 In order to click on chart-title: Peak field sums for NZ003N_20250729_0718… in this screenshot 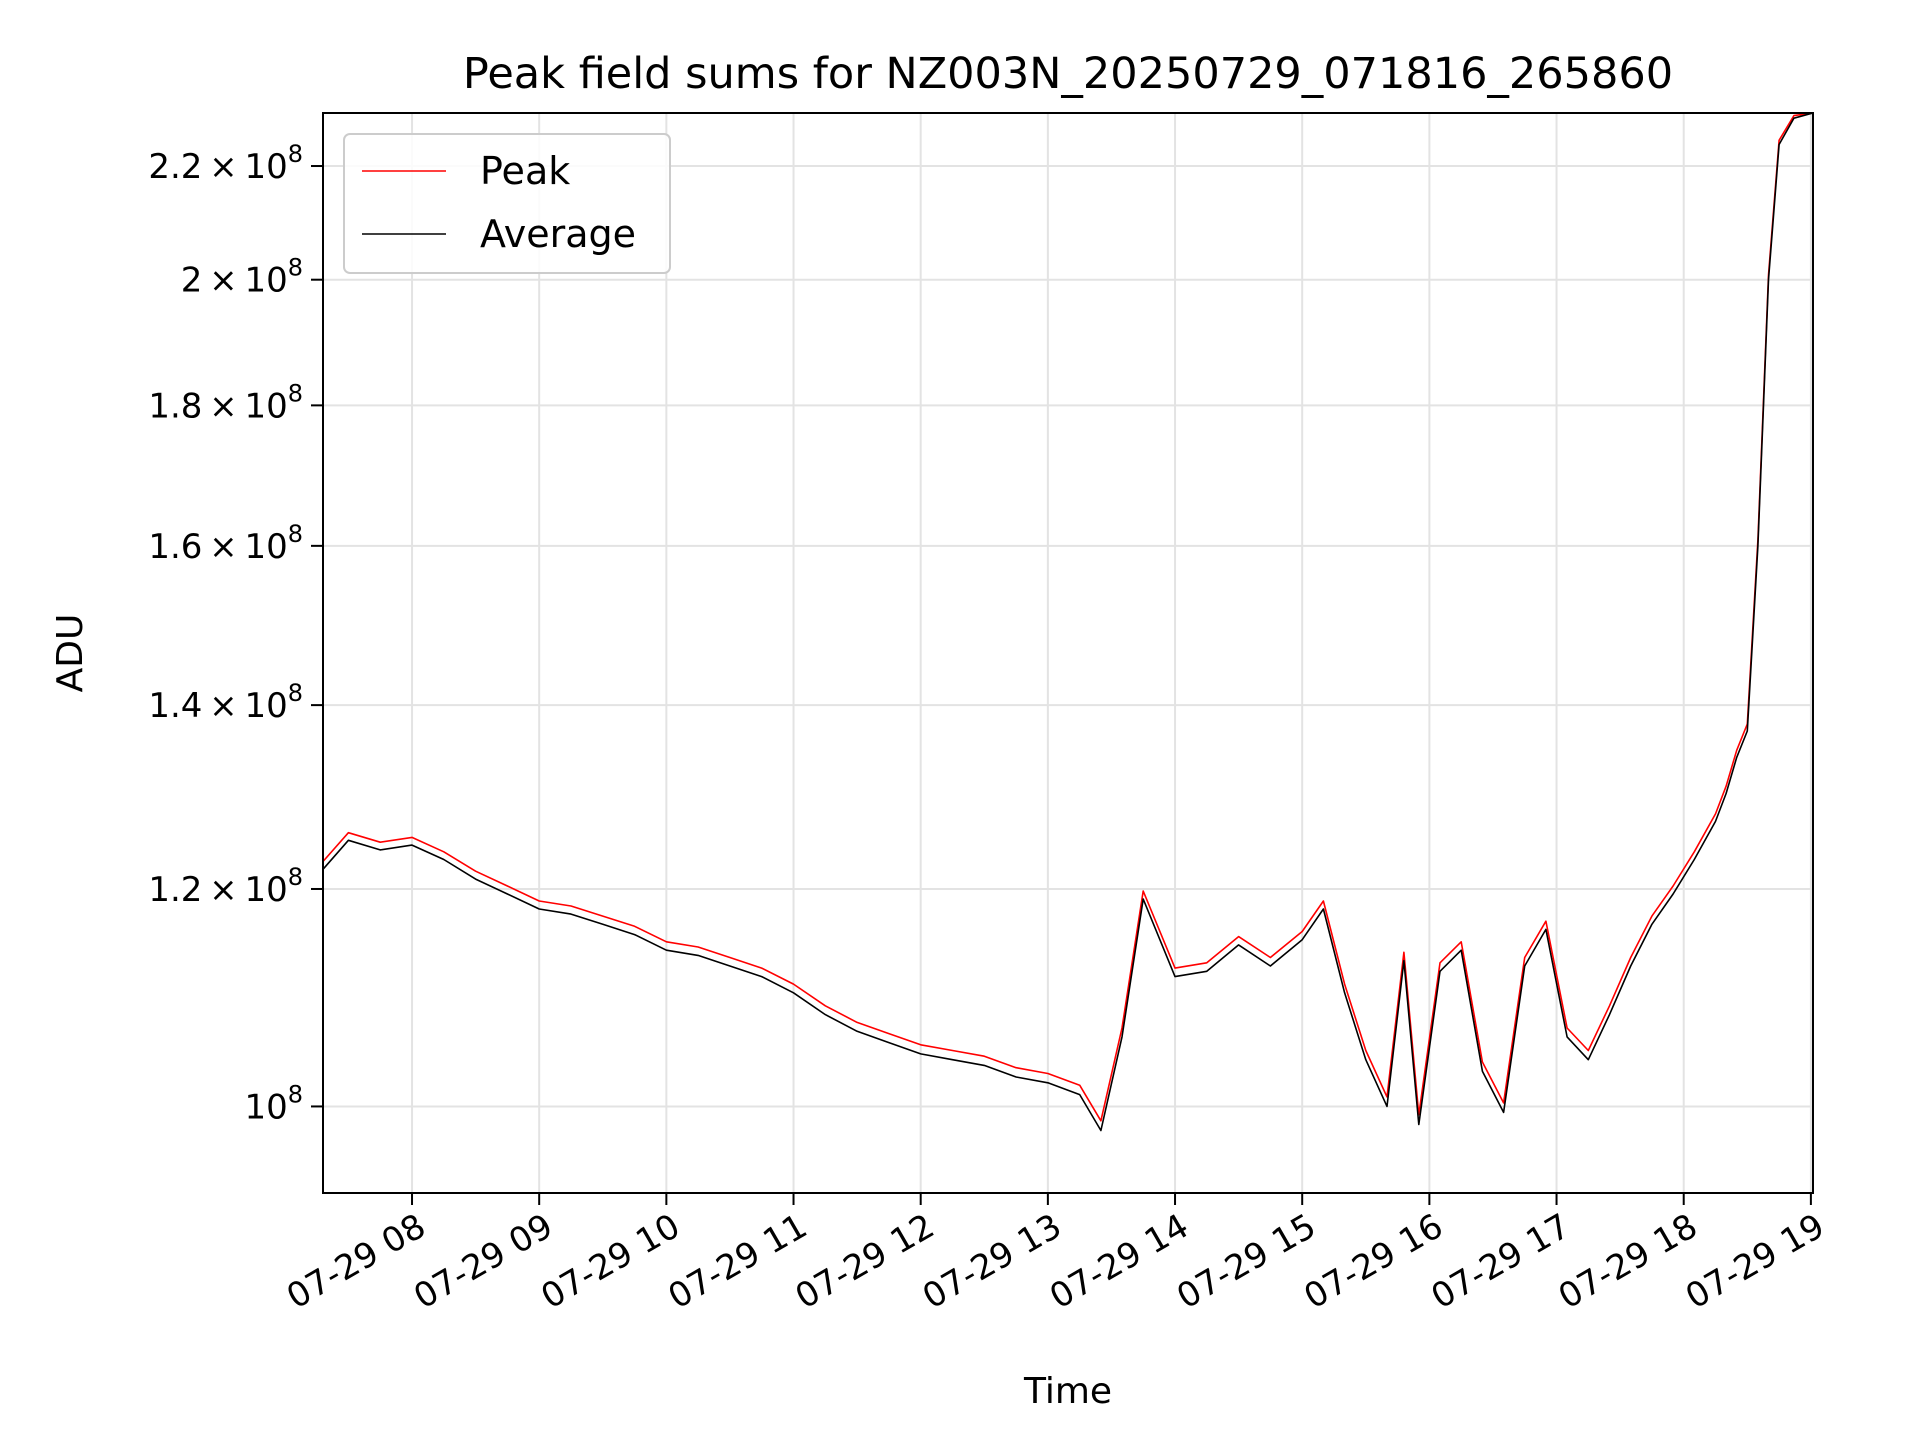, I will do `click(1068, 74)`.